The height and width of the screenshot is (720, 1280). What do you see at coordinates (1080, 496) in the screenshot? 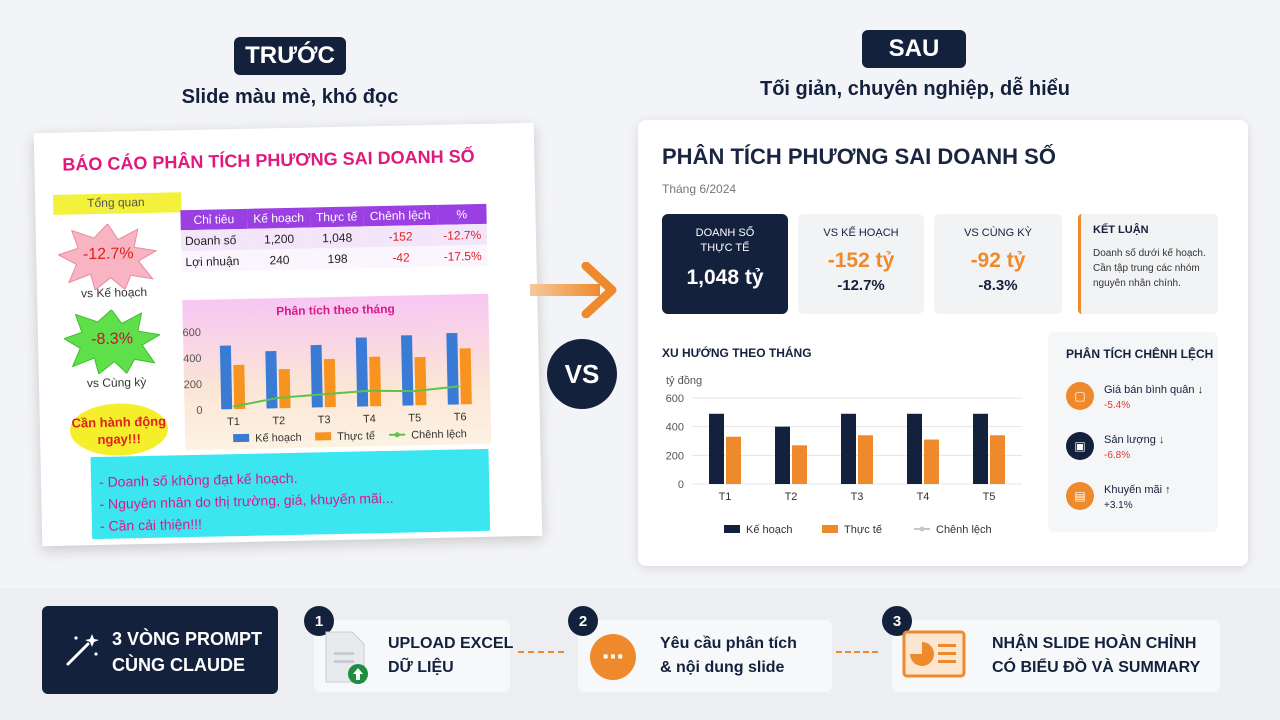
I see `promo-icon: ▤` at bounding box center [1080, 496].